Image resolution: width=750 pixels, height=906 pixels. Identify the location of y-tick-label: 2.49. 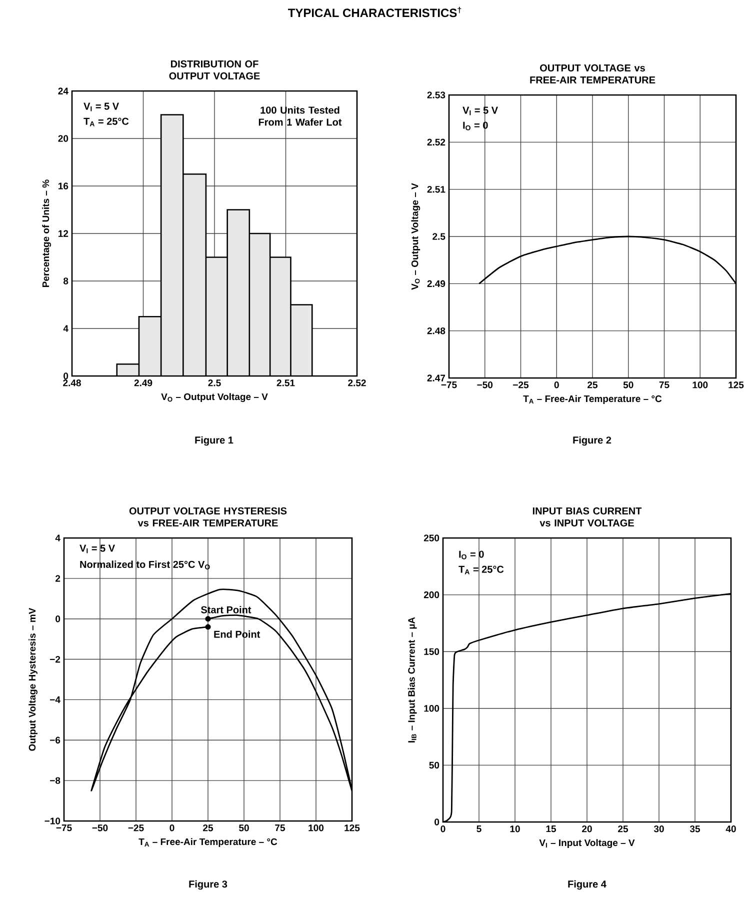
(436, 284).